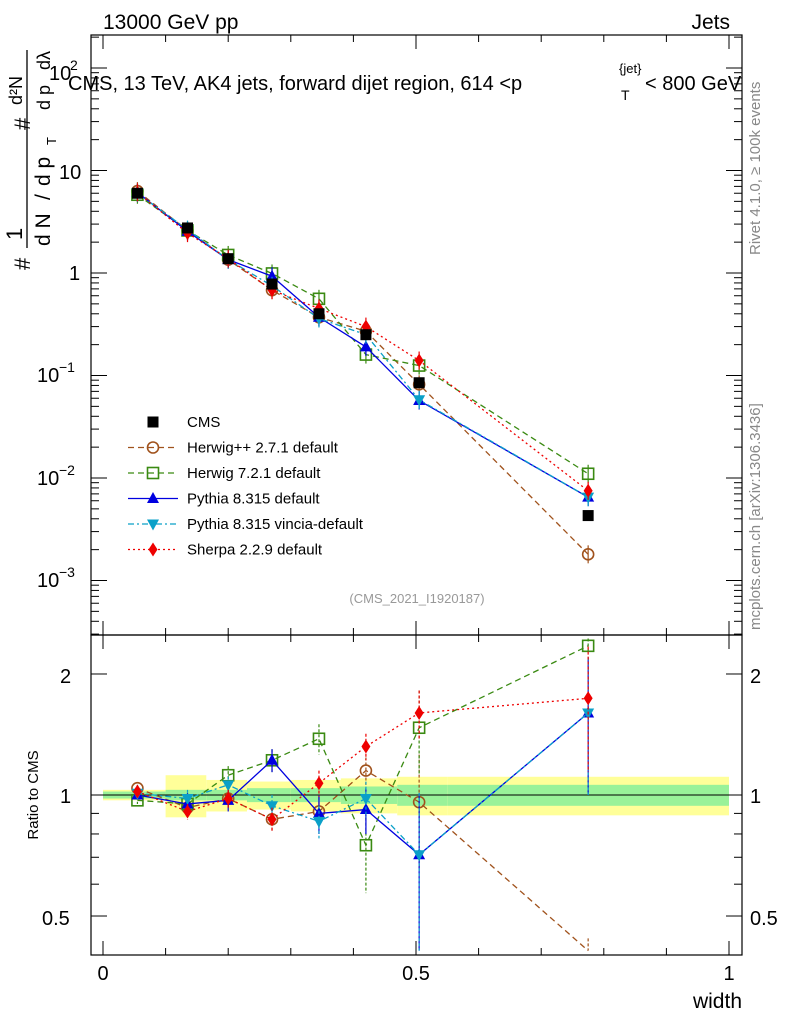  What do you see at coordinates (30, 160) in the screenshot?
I see `main-y-axis-label: # 1 d N / d p T # d²N d p dλ` at bounding box center [30, 160].